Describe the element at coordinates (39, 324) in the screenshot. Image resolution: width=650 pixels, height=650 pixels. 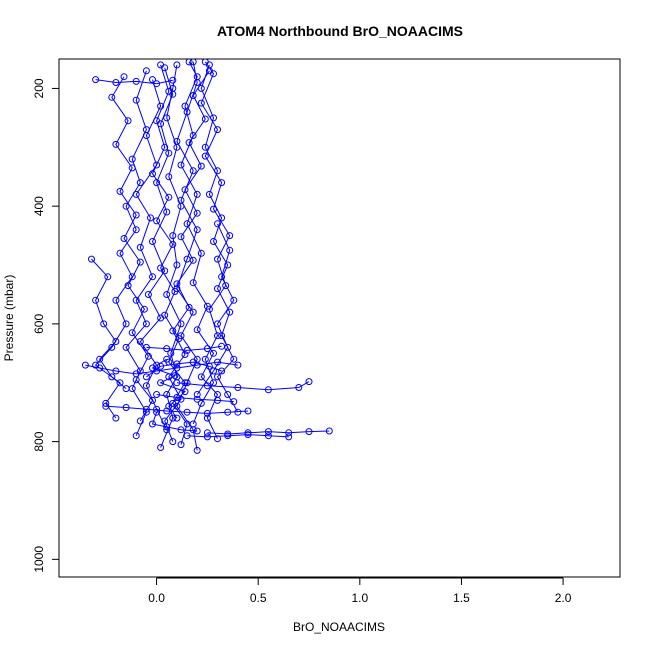
I see `y-tick-label: 600` at that location.